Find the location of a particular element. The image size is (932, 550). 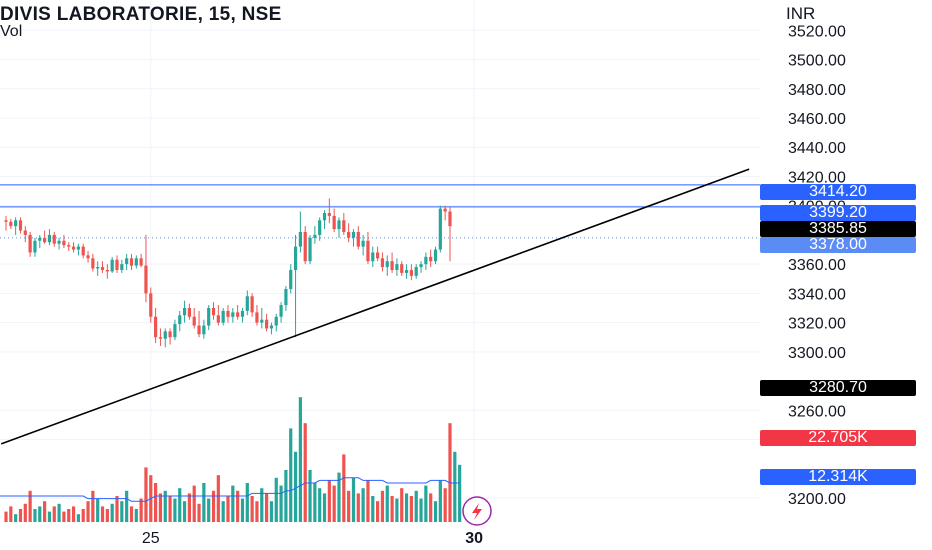

resistance-high-badge: 3414.20 is located at coordinates (838, 192).